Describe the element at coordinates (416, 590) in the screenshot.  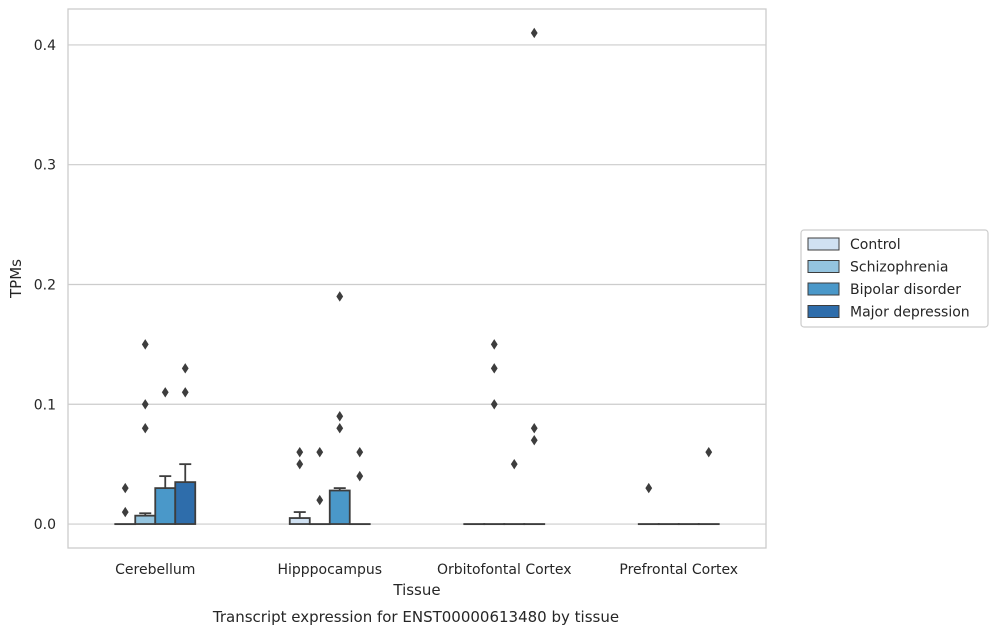
I see `x-axis-label: Tissue` at that location.